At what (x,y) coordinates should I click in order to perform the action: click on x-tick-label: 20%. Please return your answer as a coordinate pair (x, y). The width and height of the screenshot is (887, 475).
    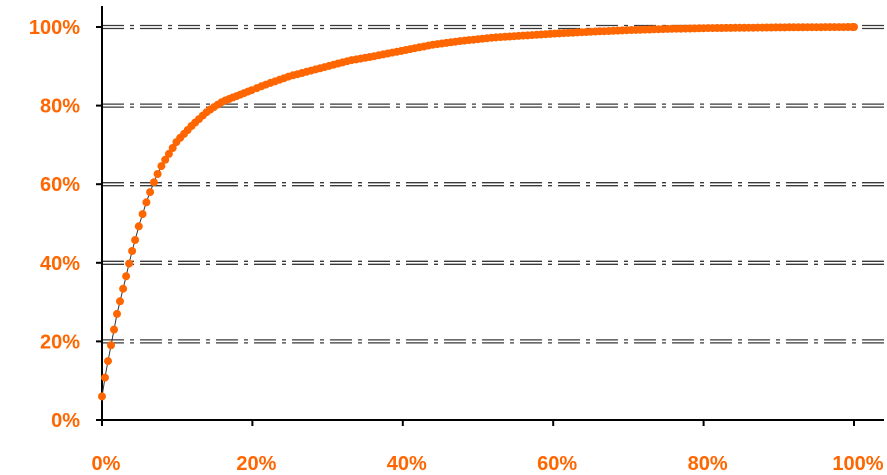
    Looking at the image, I should click on (256, 464).